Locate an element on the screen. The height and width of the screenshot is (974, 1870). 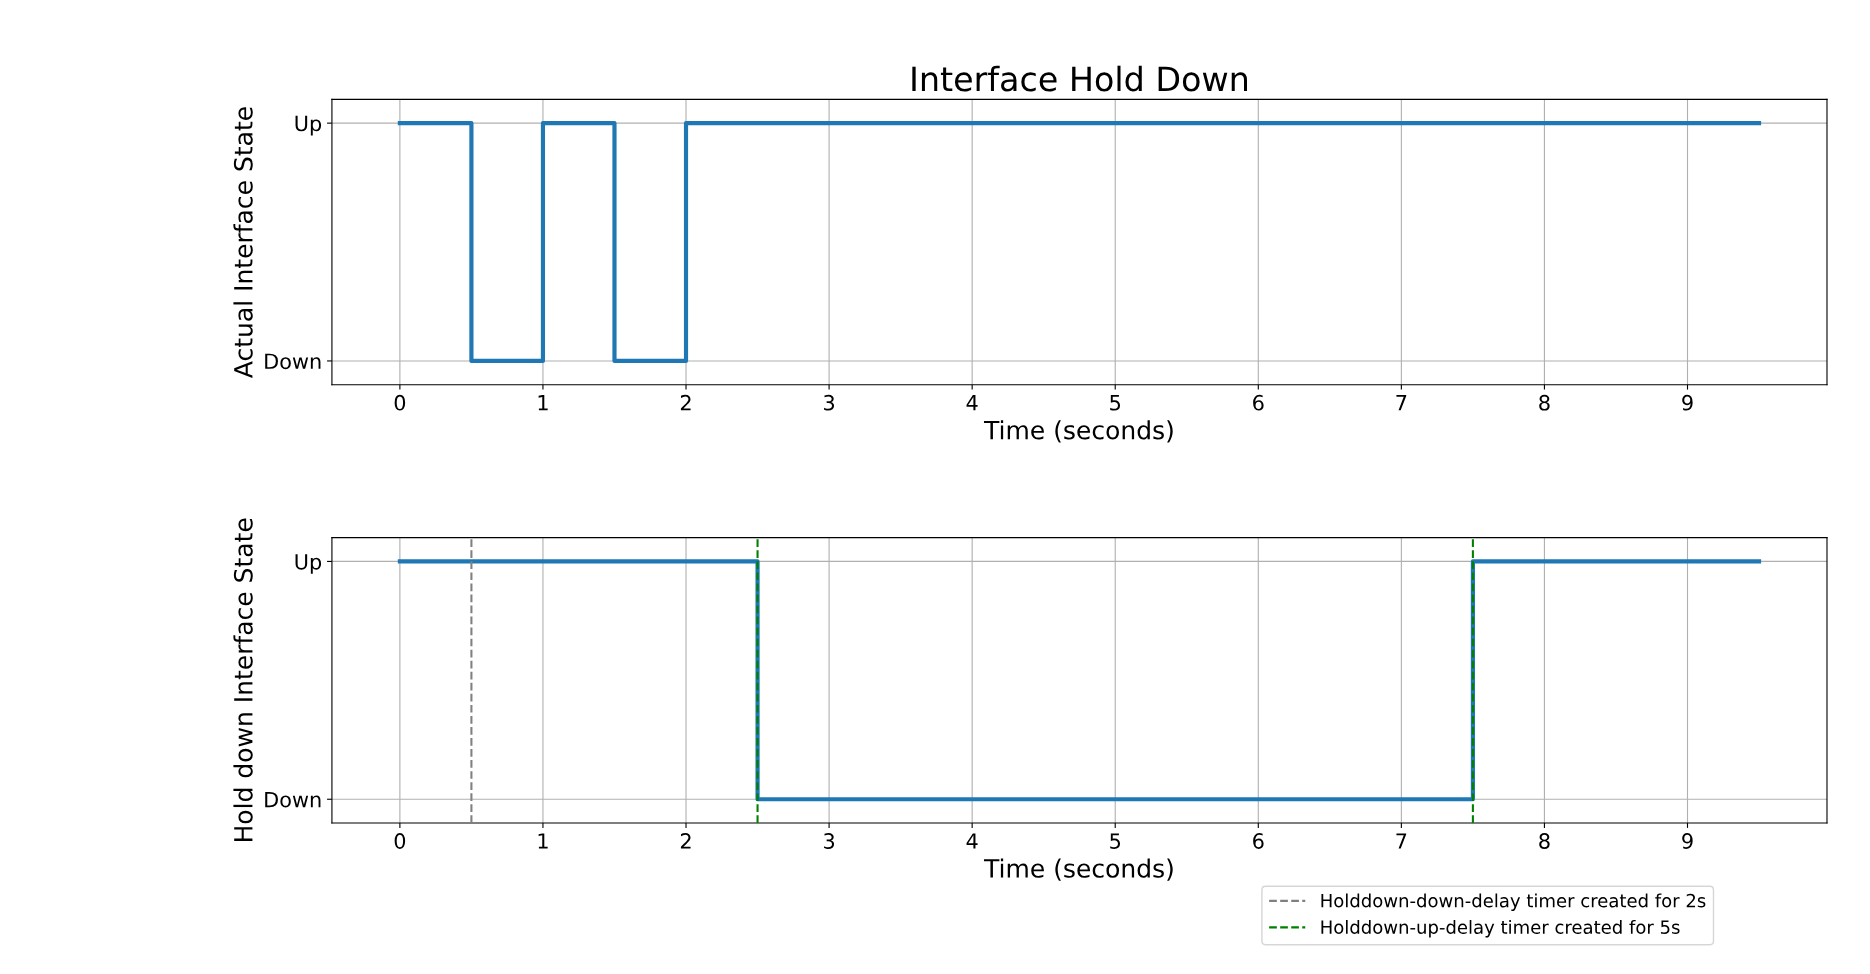
legend-label: Holddown-down-delay timer created for 2s is located at coordinates (1513, 902).